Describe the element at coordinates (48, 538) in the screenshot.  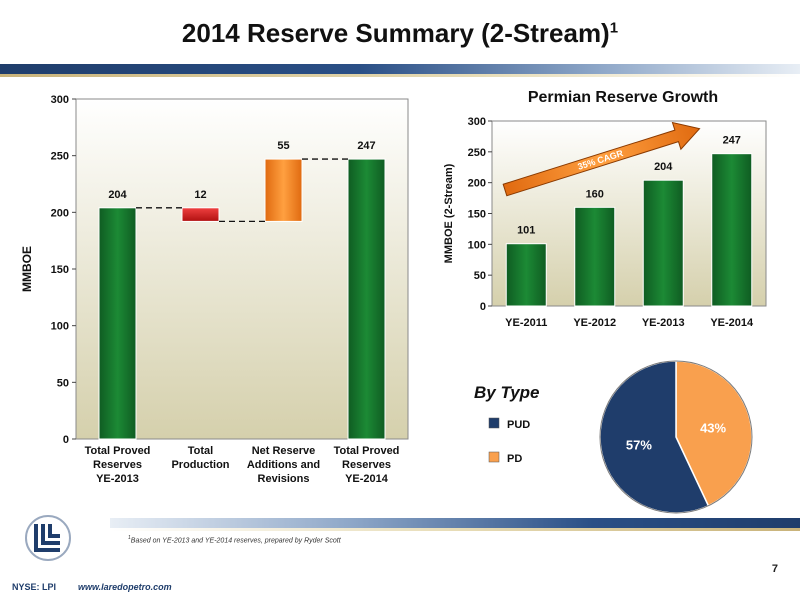
I see `laredo-logo-icon` at that location.